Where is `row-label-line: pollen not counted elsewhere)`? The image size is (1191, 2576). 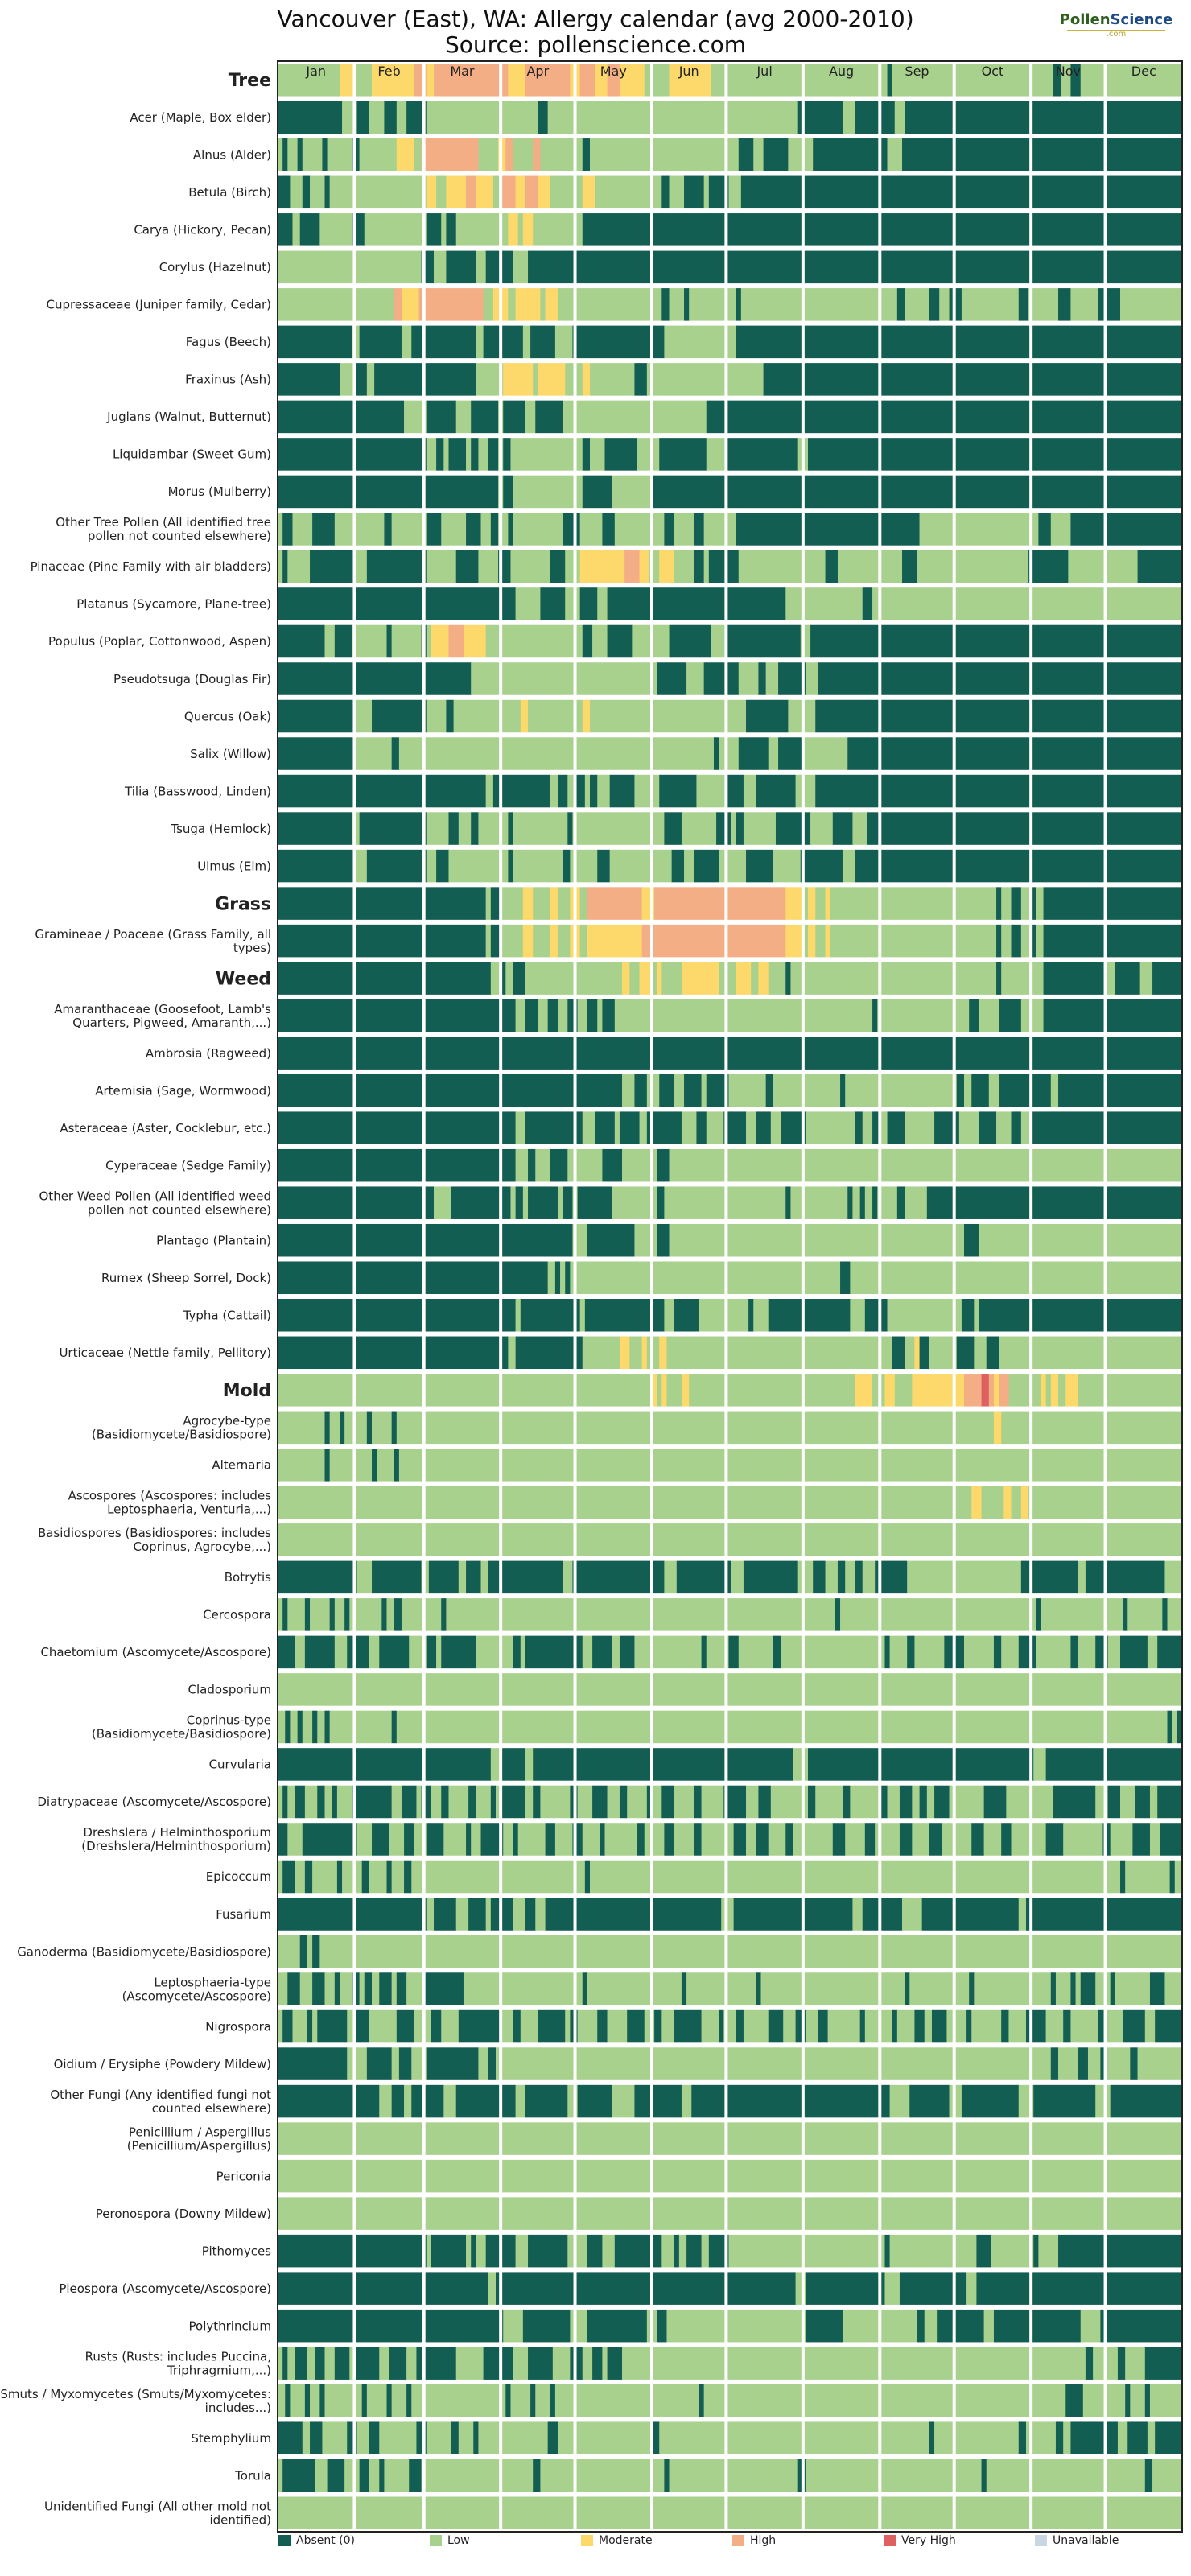 row-label-line: pollen not counted elsewhere) is located at coordinates (179, 1209).